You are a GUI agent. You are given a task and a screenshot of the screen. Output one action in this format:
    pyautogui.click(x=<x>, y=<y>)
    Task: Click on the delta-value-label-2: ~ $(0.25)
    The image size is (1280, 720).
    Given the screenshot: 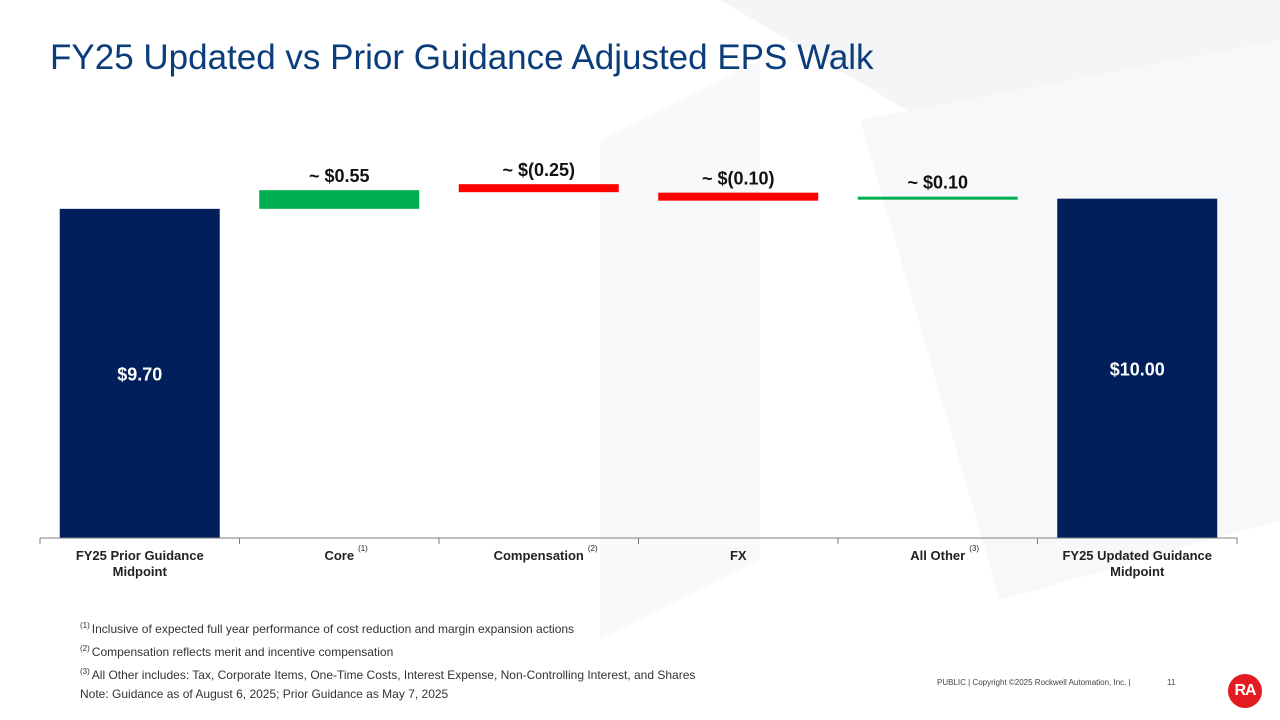 What is the action you would take?
    pyautogui.click(x=538, y=170)
    